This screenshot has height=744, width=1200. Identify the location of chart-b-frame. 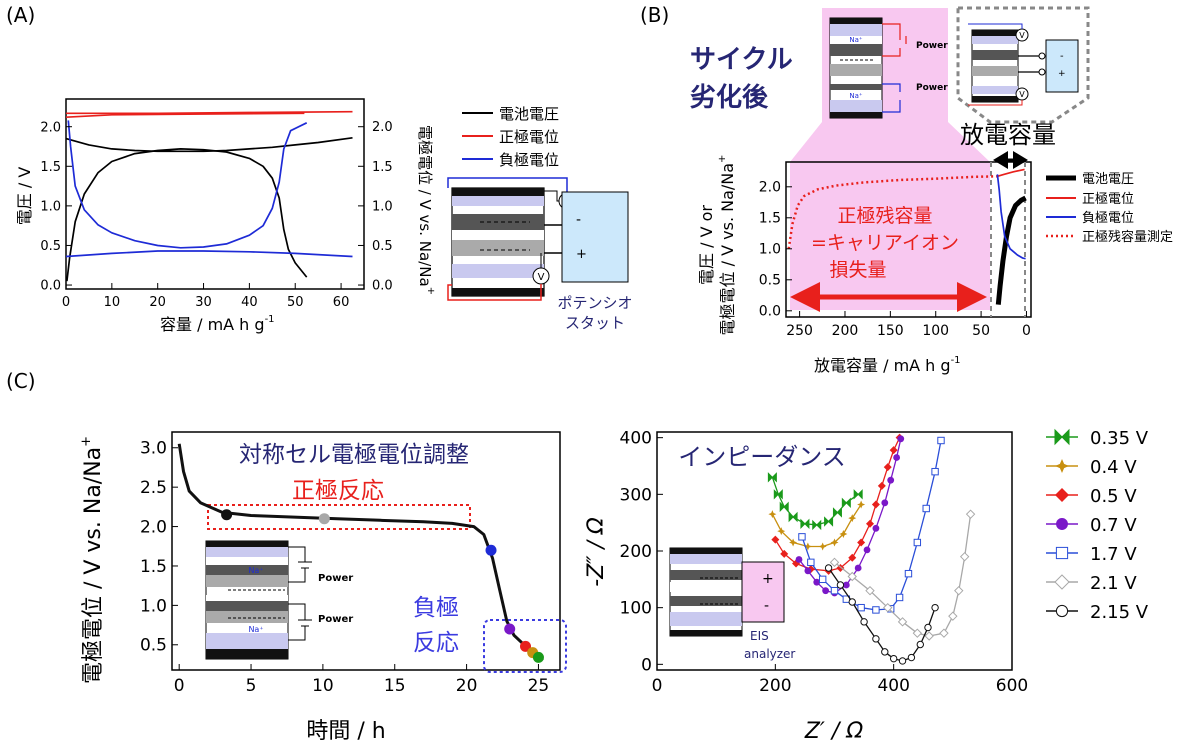
(908, 239).